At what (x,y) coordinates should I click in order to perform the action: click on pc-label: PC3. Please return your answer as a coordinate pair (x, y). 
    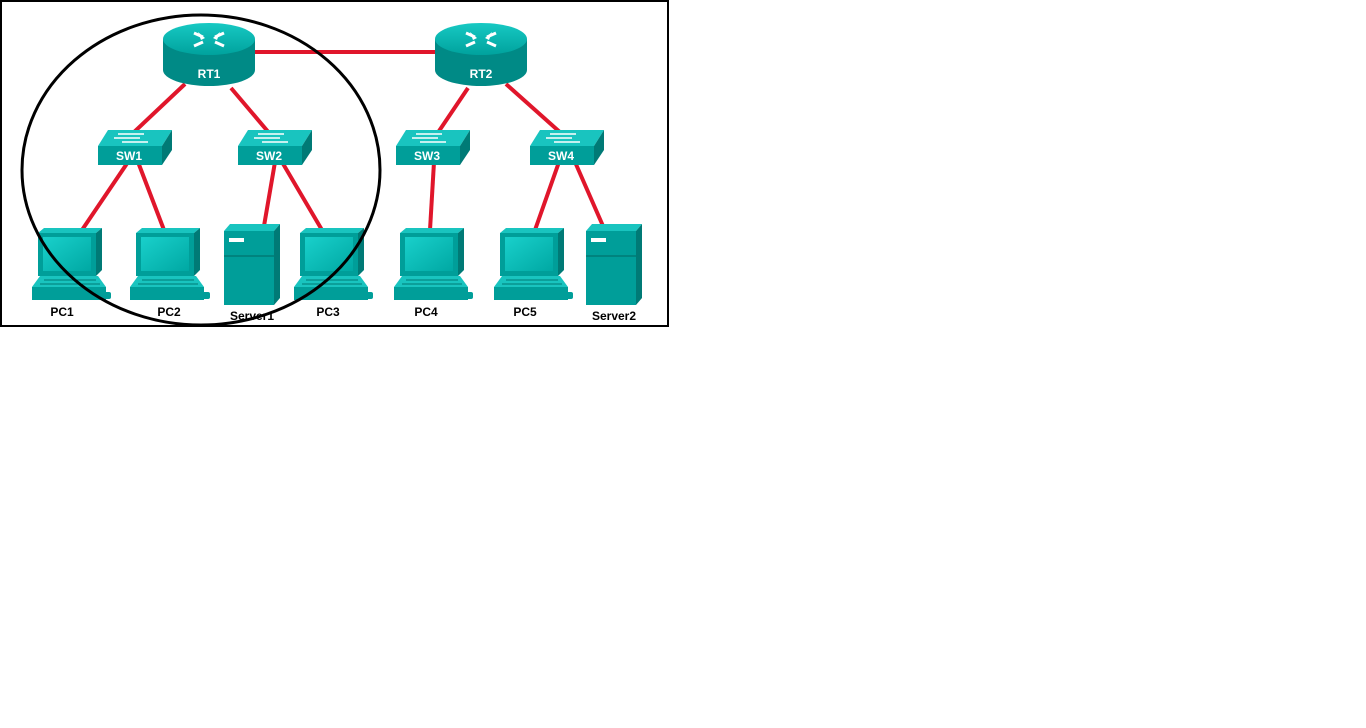
    Looking at the image, I should click on (328, 312).